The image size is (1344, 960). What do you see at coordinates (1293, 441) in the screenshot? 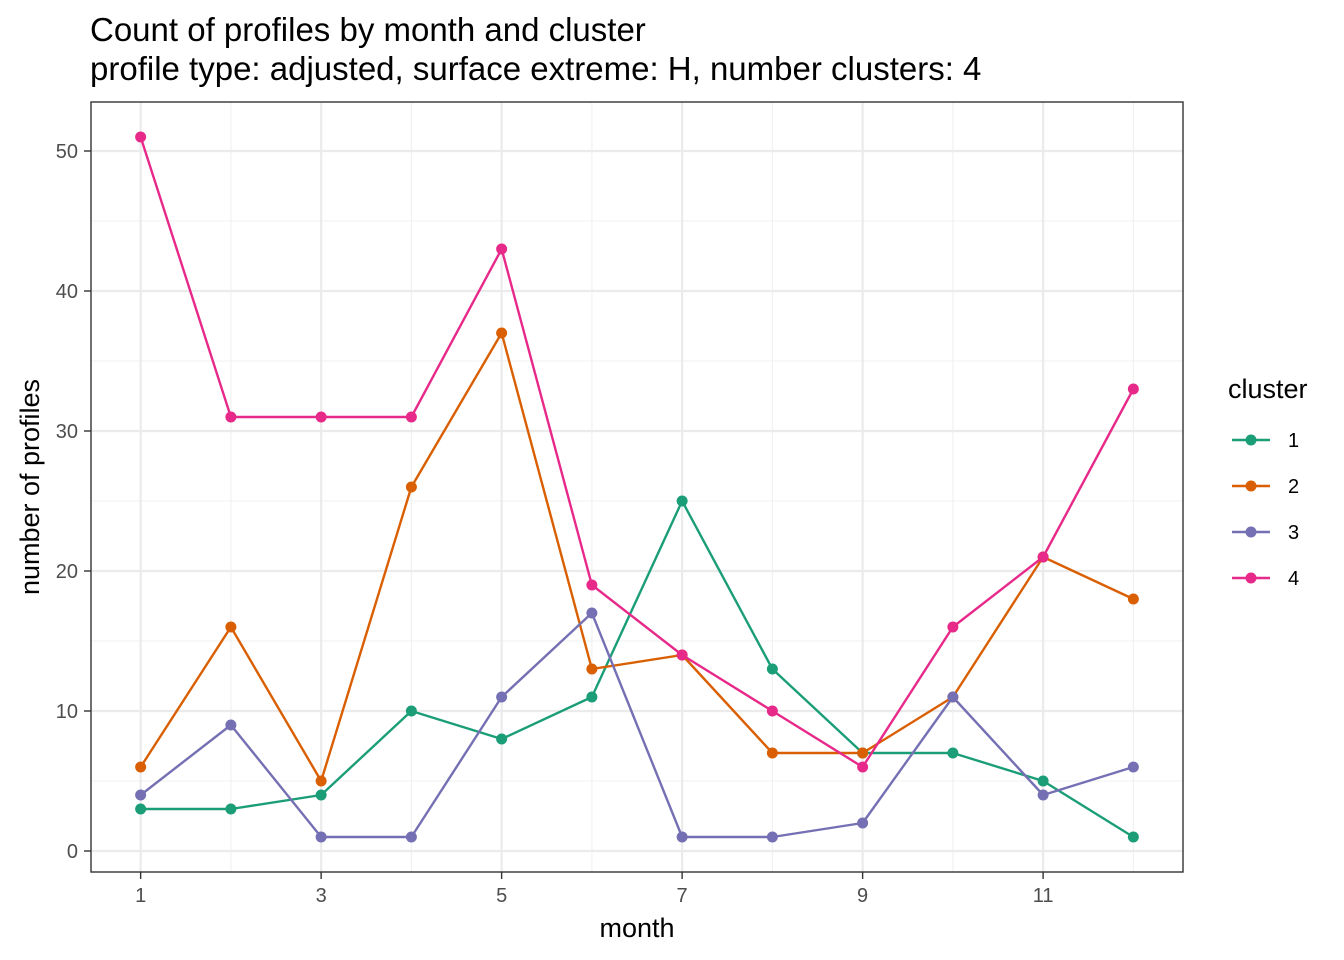
I see `legend-label: 1` at bounding box center [1293, 441].